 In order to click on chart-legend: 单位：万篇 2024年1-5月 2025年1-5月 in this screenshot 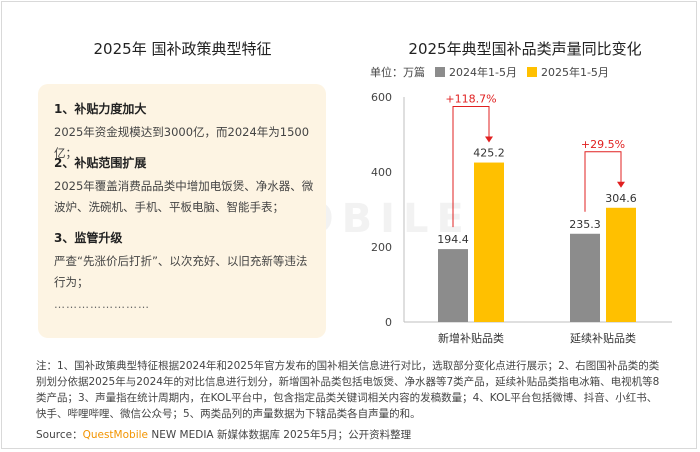, I will do `click(489, 72)`.